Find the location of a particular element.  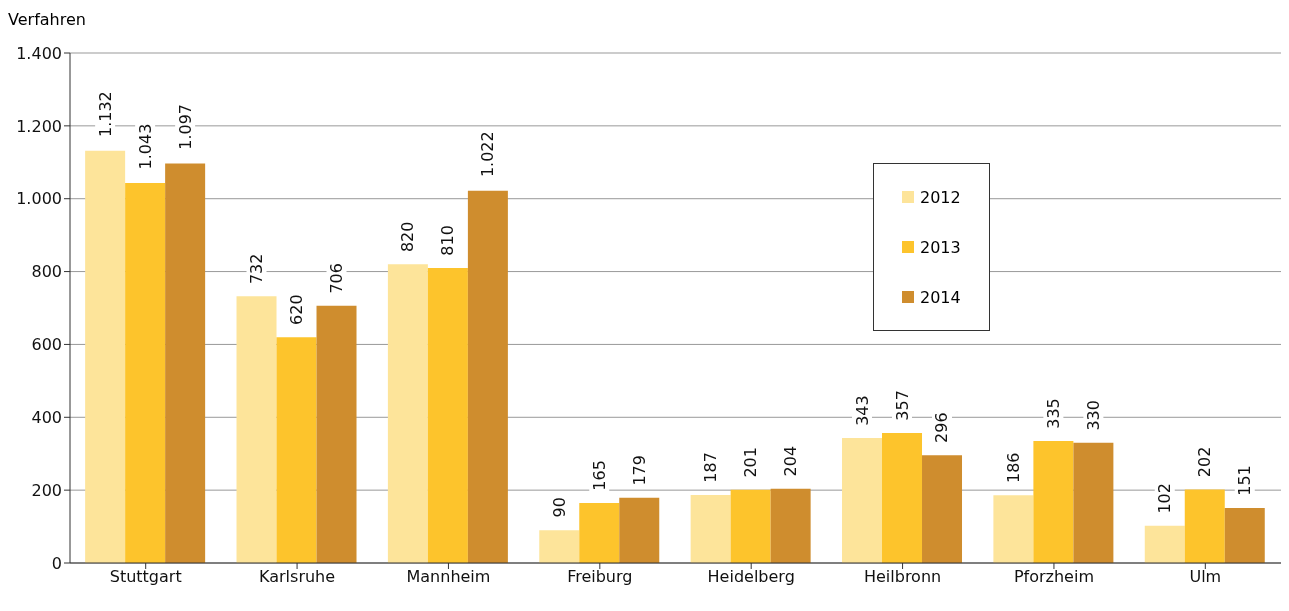

data-label: 165 is located at coordinates (599, 475).